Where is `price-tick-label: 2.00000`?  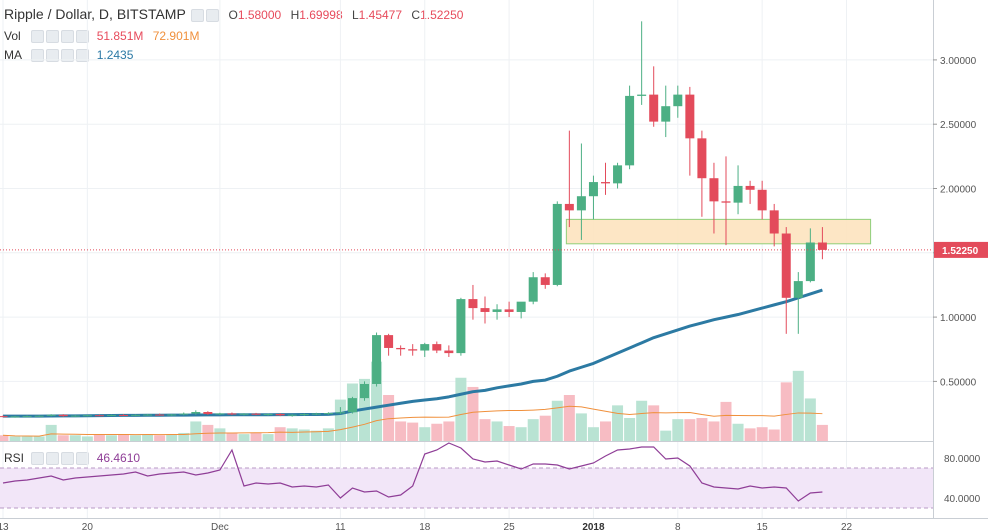
price-tick-label: 2.00000 is located at coordinates (958, 190).